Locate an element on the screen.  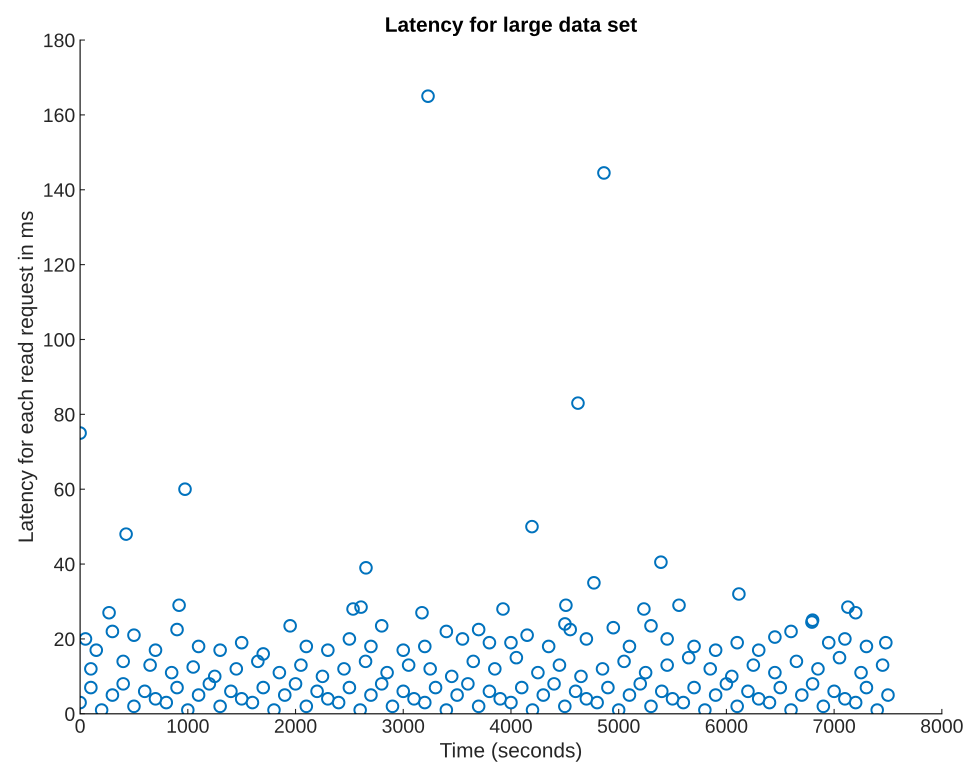
x-tick-label: 5000 is located at coordinates (619, 726).